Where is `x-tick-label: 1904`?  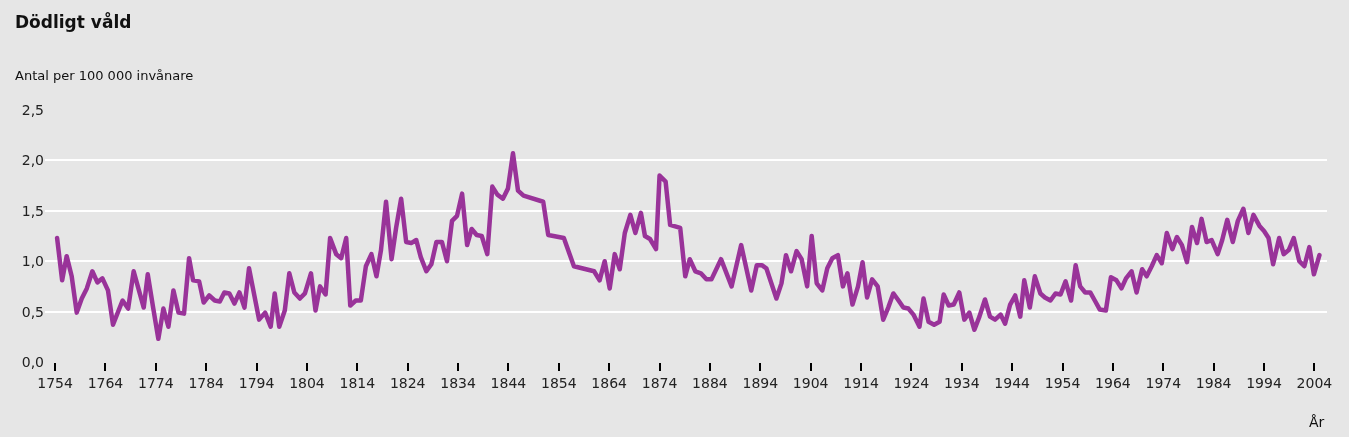
x-tick-label: 1904 is located at coordinates (810, 382).